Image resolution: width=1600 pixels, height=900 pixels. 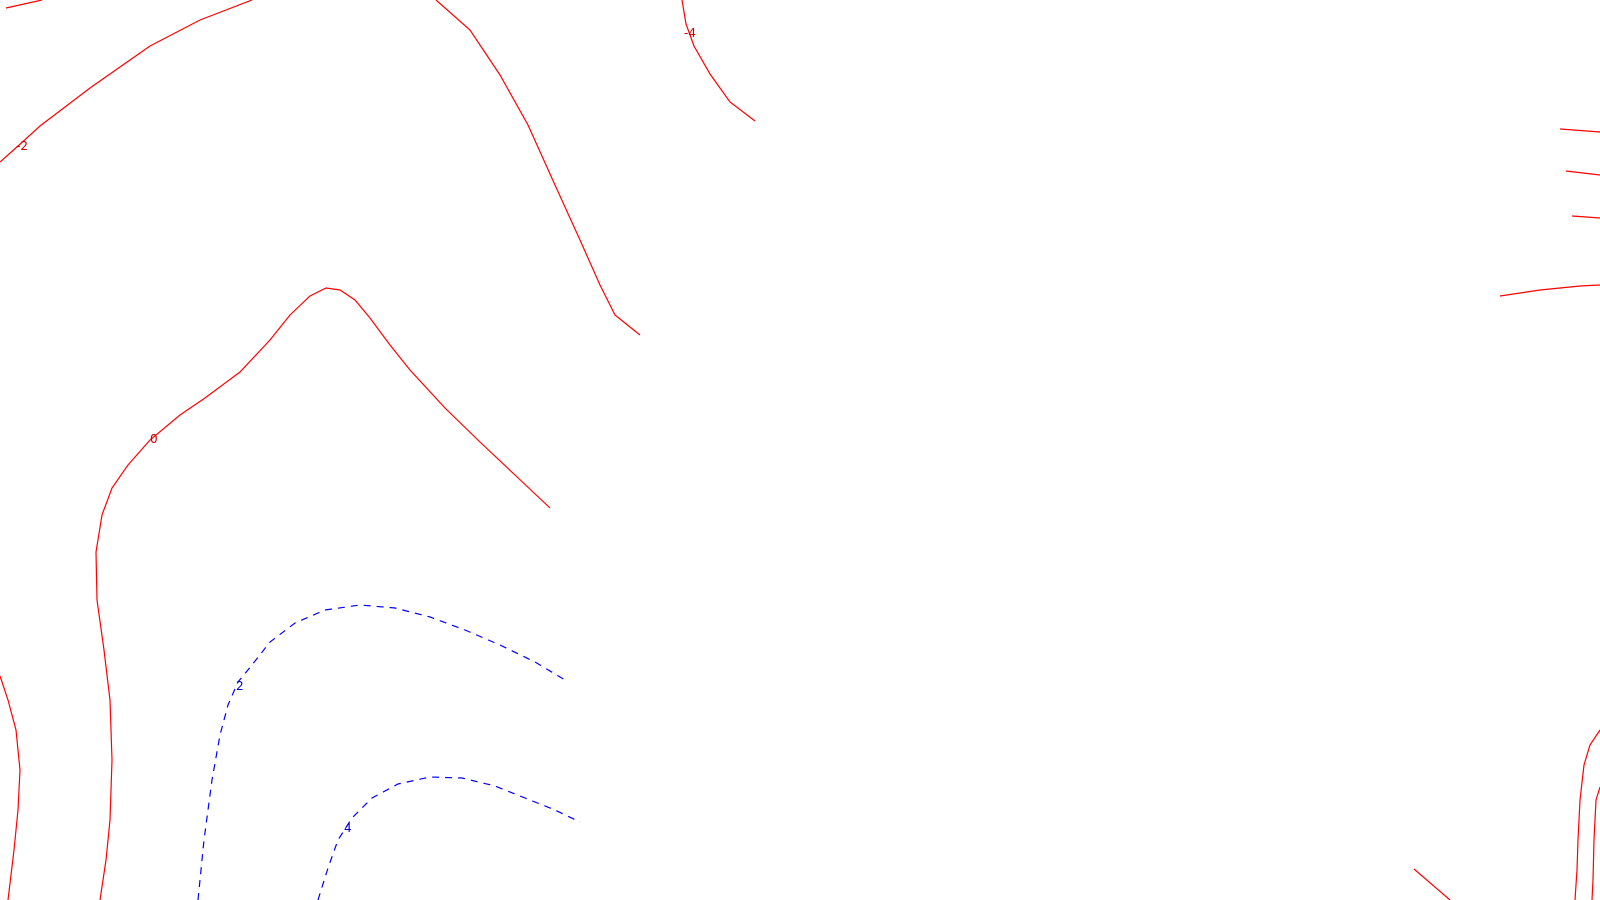 I want to click on contour-label-zero: 0, so click(x=154, y=439).